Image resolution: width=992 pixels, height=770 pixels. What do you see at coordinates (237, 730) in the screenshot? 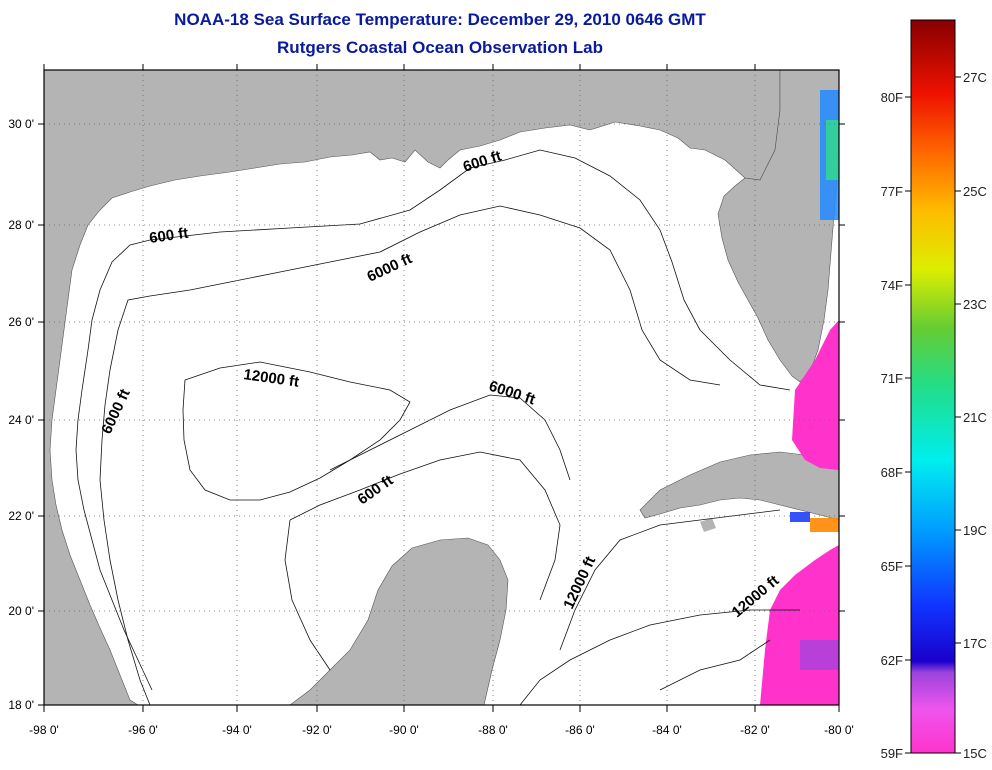
I see `lon-label-94: -94 0'` at bounding box center [237, 730].